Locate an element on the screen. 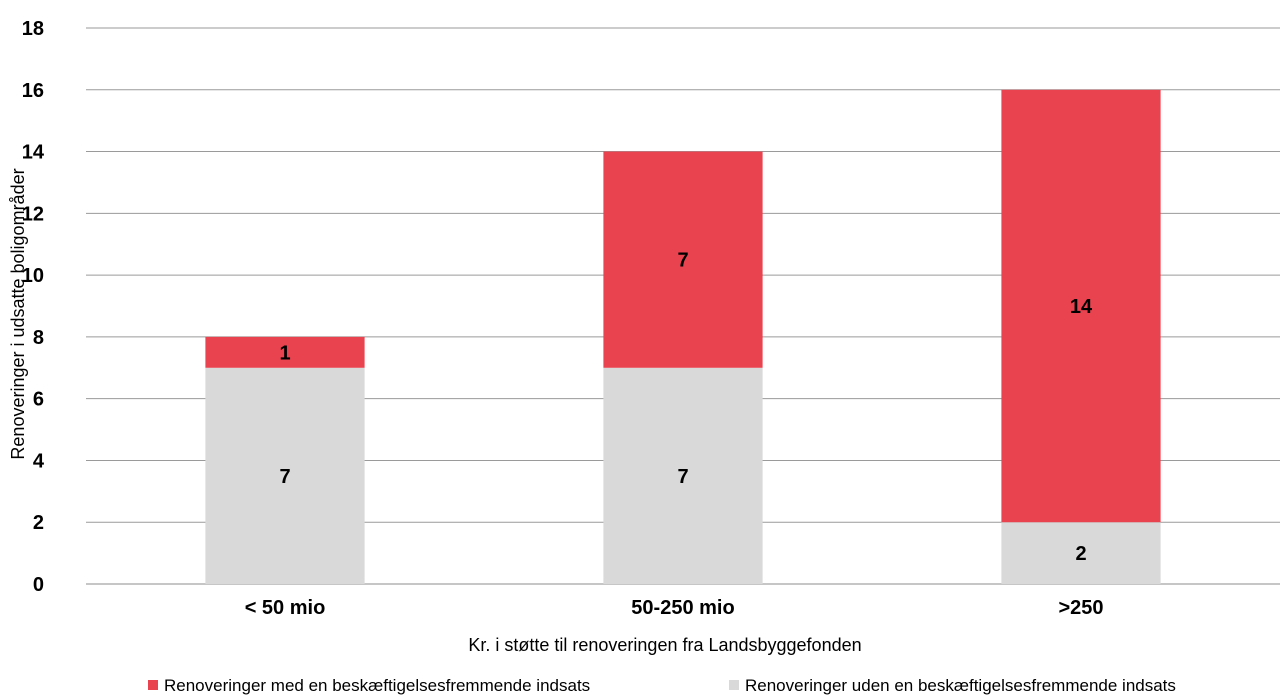 Image resolution: width=1283 pixels, height=695 pixels. x-tick-label: < 50 mio is located at coordinates (285, 608).